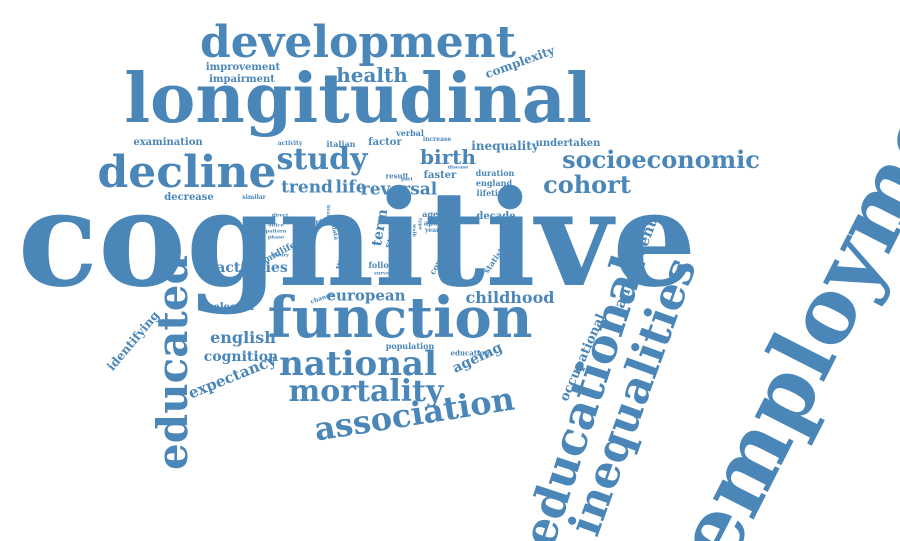 The height and width of the screenshot is (541, 900). I want to click on word-childhood: childhood, so click(510, 297).